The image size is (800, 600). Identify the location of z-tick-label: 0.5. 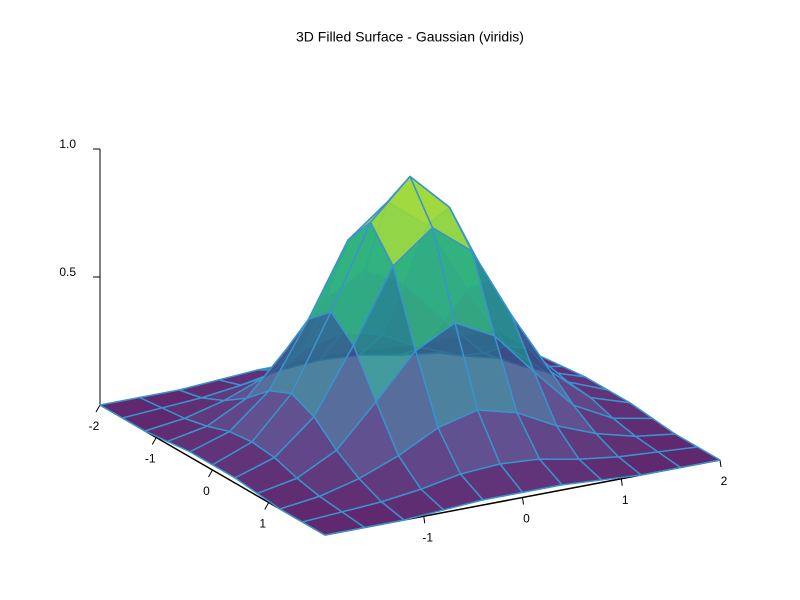
(67, 272).